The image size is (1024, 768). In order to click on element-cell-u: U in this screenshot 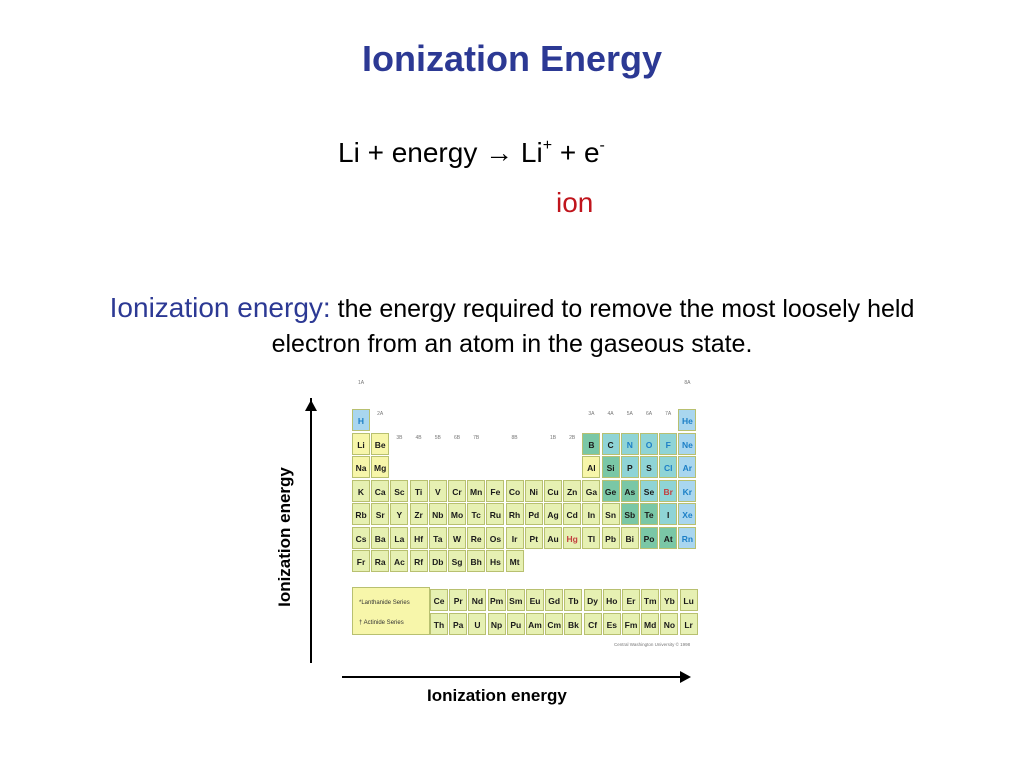, I will do `click(477, 623)`.